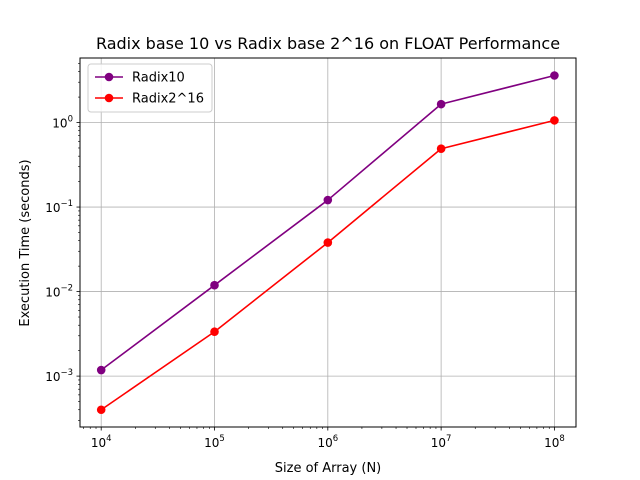 The height and width of the screenshot is (480, 640). Describe the element at coordinates (554, 442) in the screenshot. I see `x-tick-label: 10⁸` at that location.